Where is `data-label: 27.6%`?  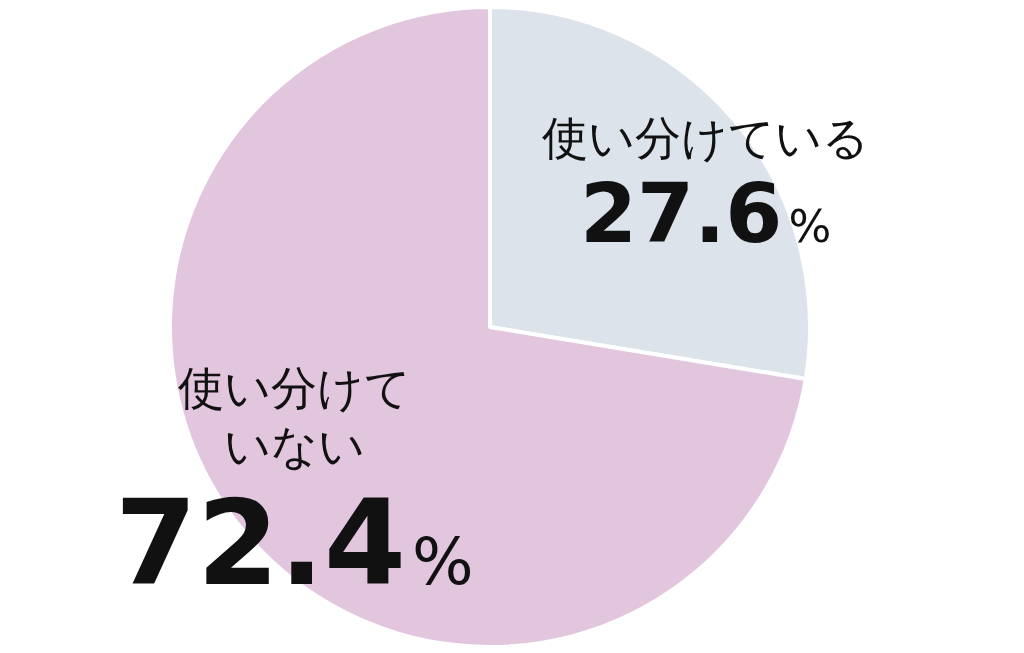 data-label: 27.6% is located at coordinates (705, 213).